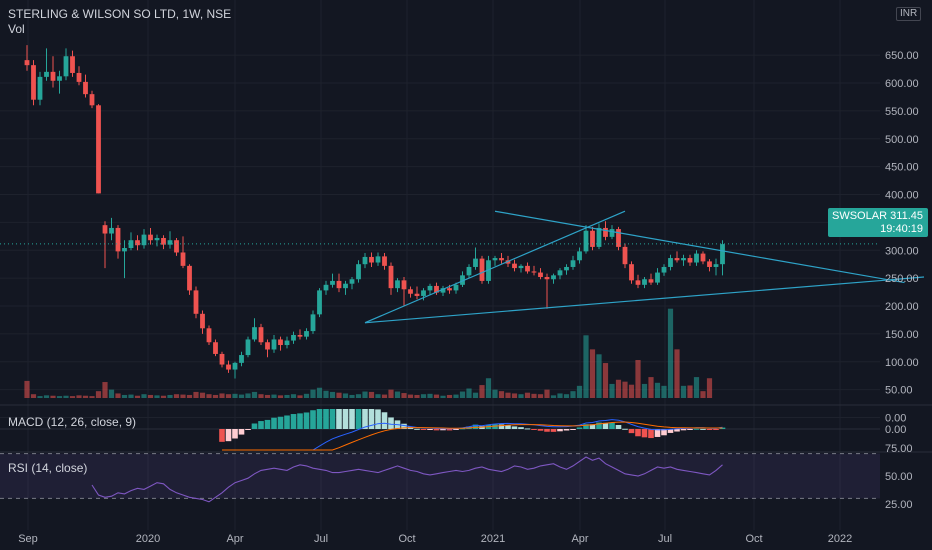  I want to click on price-tick-label: 550.00, so click(902, 112).